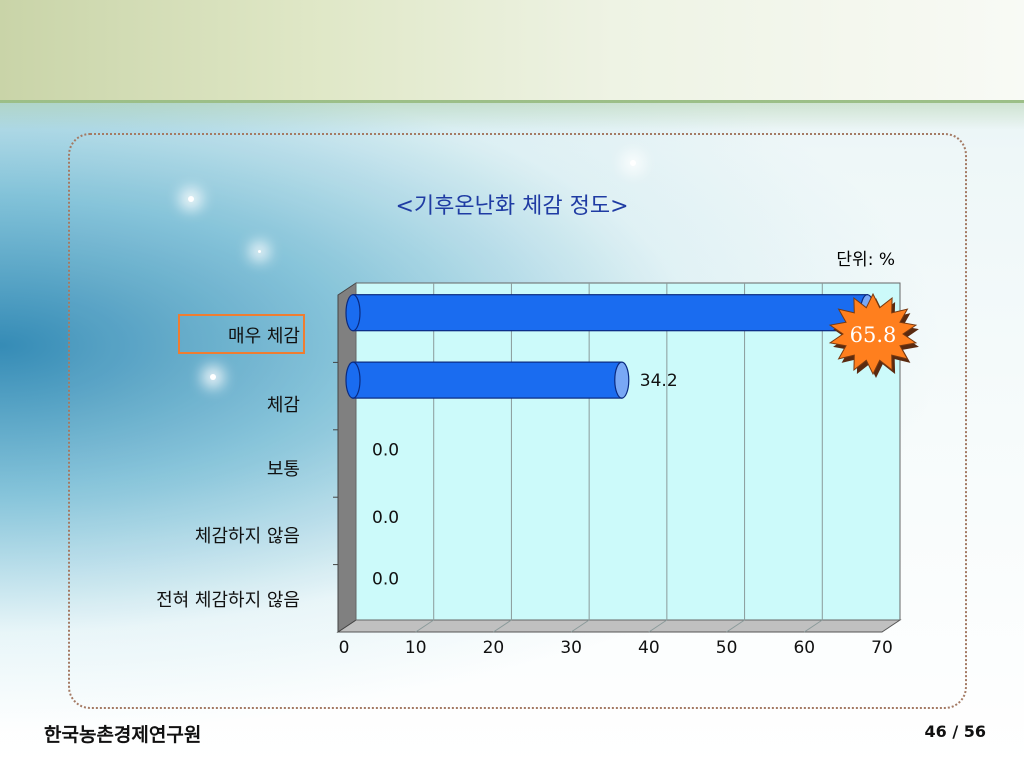  Describe the element at coordinates (571, 648) in the screenshot. I see `x-tick-label: 30` at that location.